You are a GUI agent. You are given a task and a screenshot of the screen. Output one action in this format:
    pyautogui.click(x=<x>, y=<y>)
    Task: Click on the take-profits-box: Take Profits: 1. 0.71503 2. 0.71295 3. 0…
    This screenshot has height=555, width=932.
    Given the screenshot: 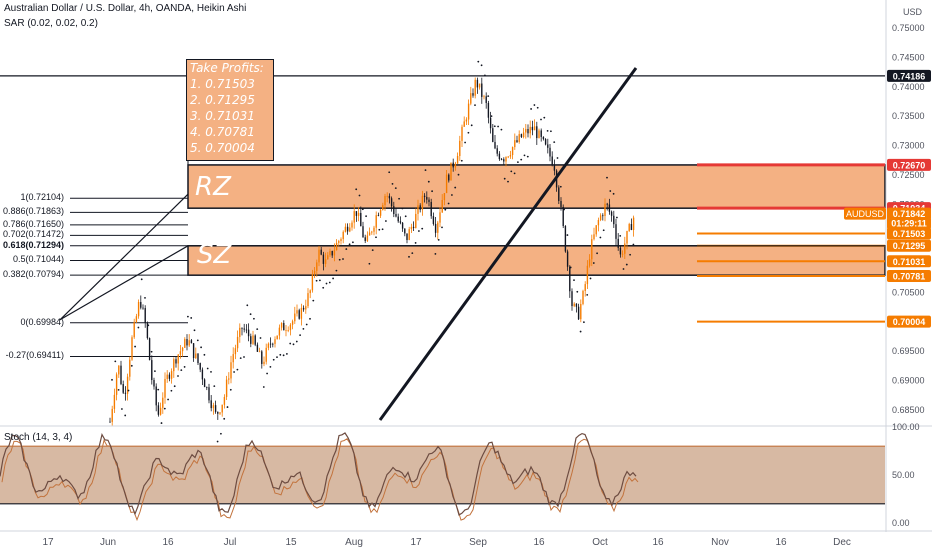 What is the action you would take?
    pyautogui.click(x=230, y=110)
    